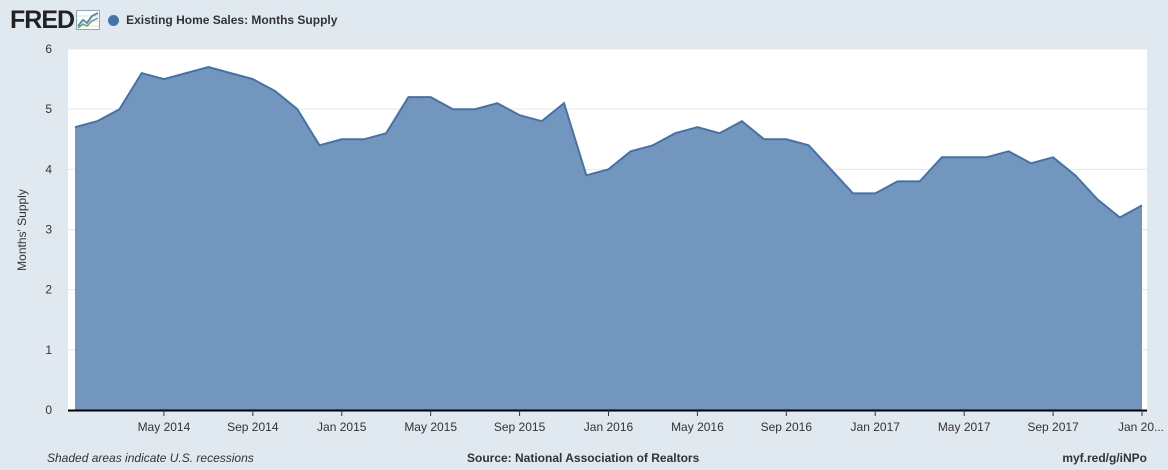 This screenshot has width=1168, height=470. What do you see at coordinates (876, 427) in the screenshot?
I see `x-tick-label: Jan 2017` at bounding box center [876, 427].